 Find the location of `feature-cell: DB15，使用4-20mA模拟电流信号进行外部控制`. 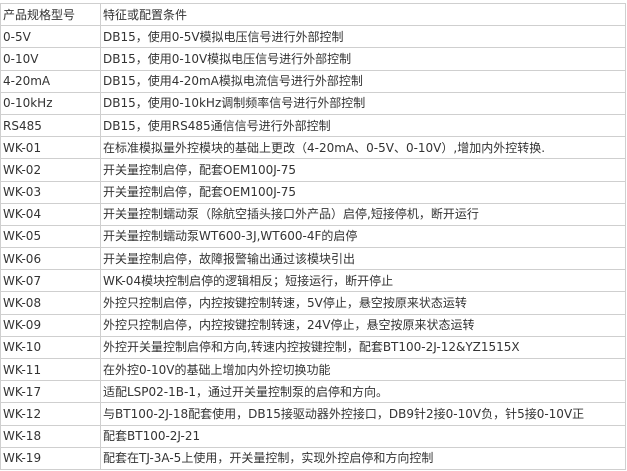

feature-cell: DB15，使用4-20mA模拟电流信号进行外部控制 is located at coordinates (363, 81).